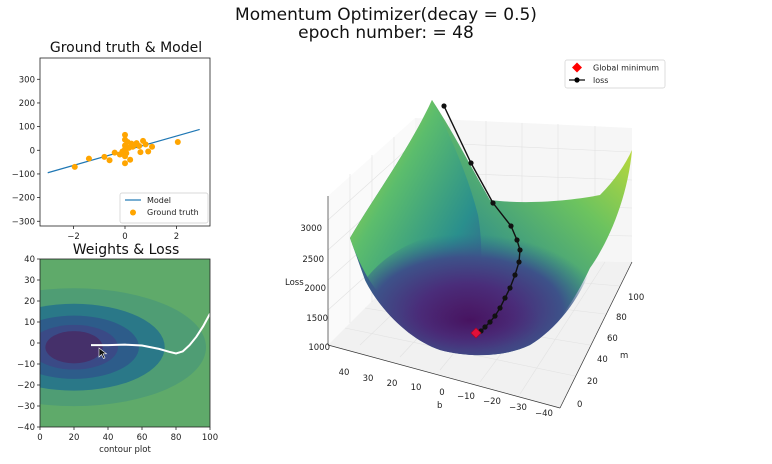 Image resolution: width=772 pixels, height=464 pixels. Describe the element at coordinates (624, 356) in the screenshot. I see `m-axis-label: m` at that location.